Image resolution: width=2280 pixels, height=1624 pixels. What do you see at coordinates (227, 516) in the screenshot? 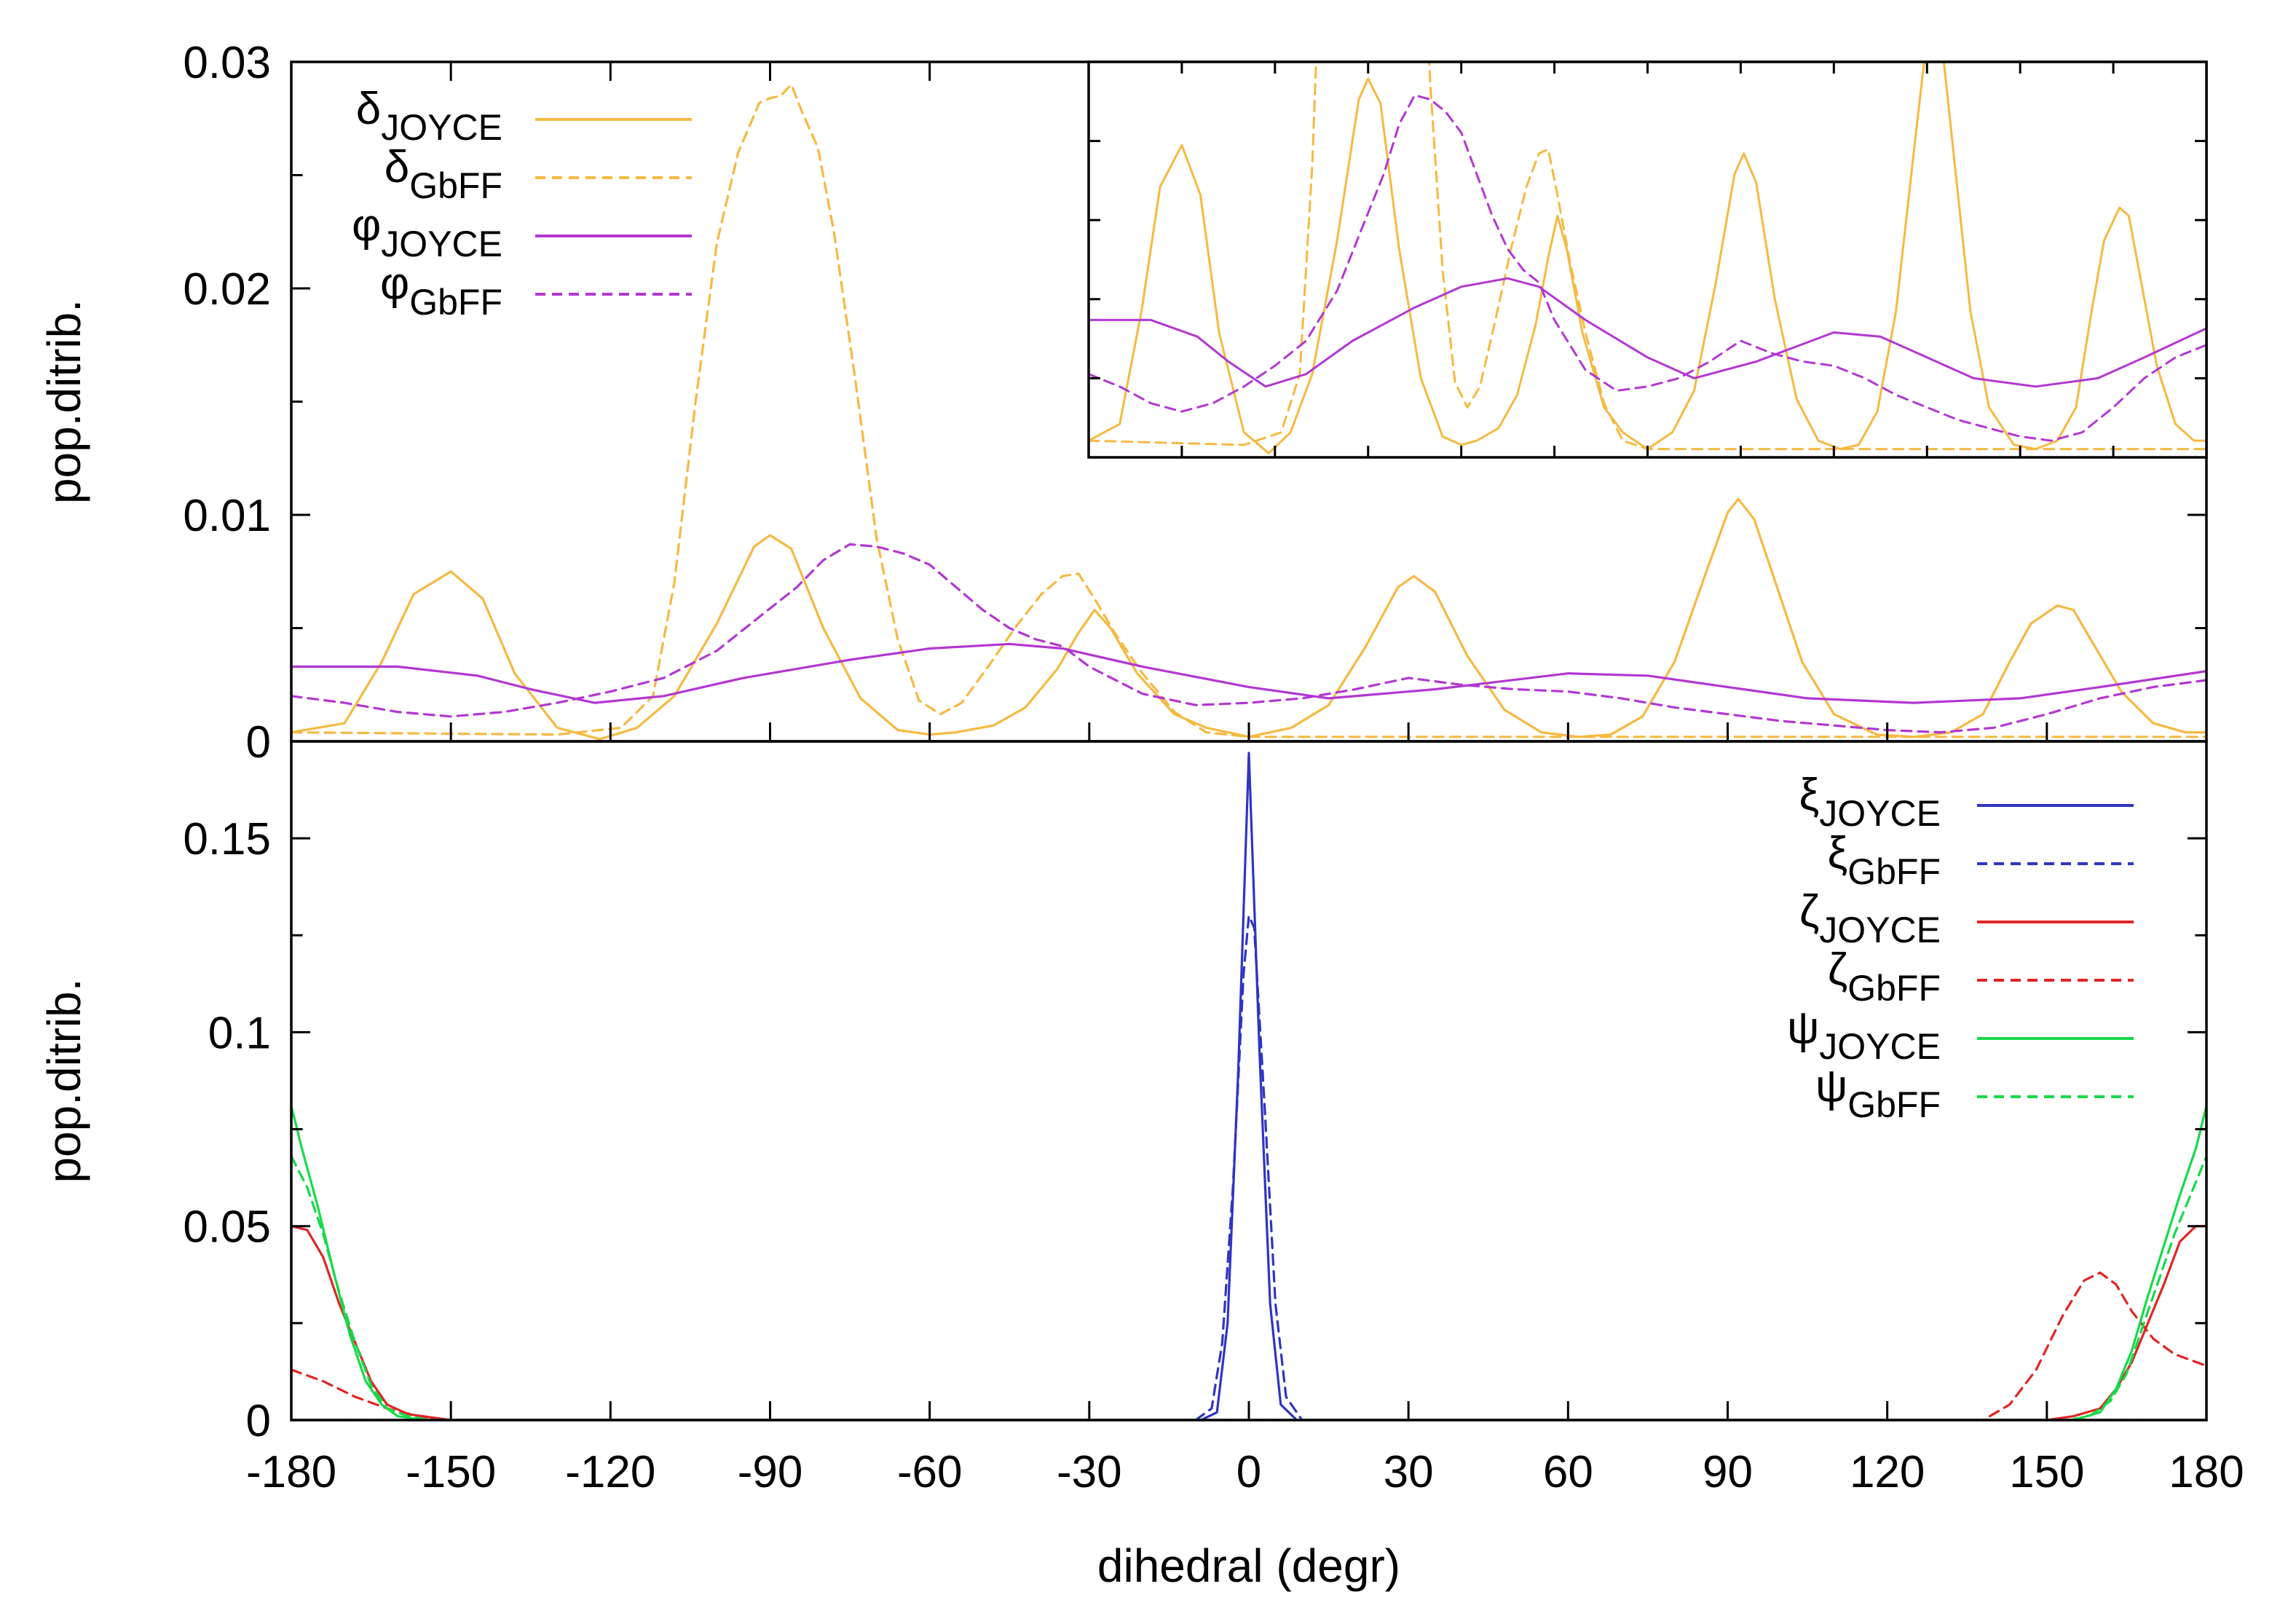
I see `y-tick-label: 0.01` at bounding box center [227, 516].